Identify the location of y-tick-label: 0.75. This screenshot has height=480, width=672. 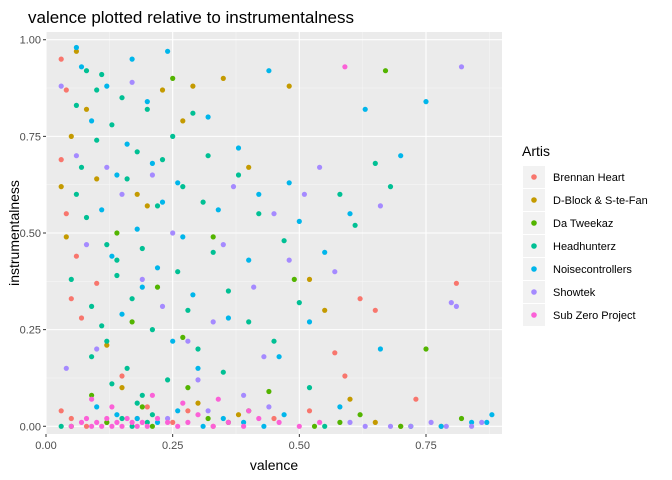
(30, 137).